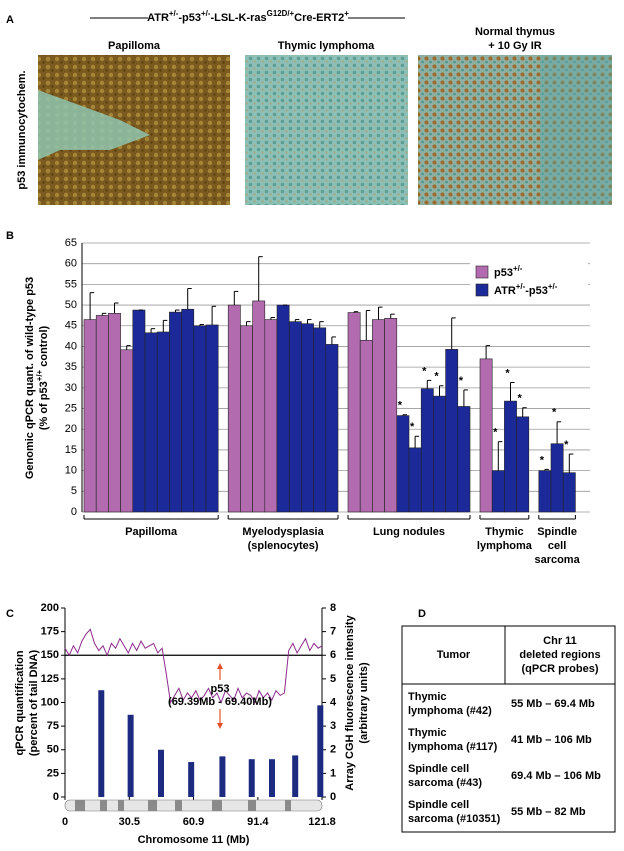  I want to click on table-cell: sarcoma (#10351), so click(454, 819).